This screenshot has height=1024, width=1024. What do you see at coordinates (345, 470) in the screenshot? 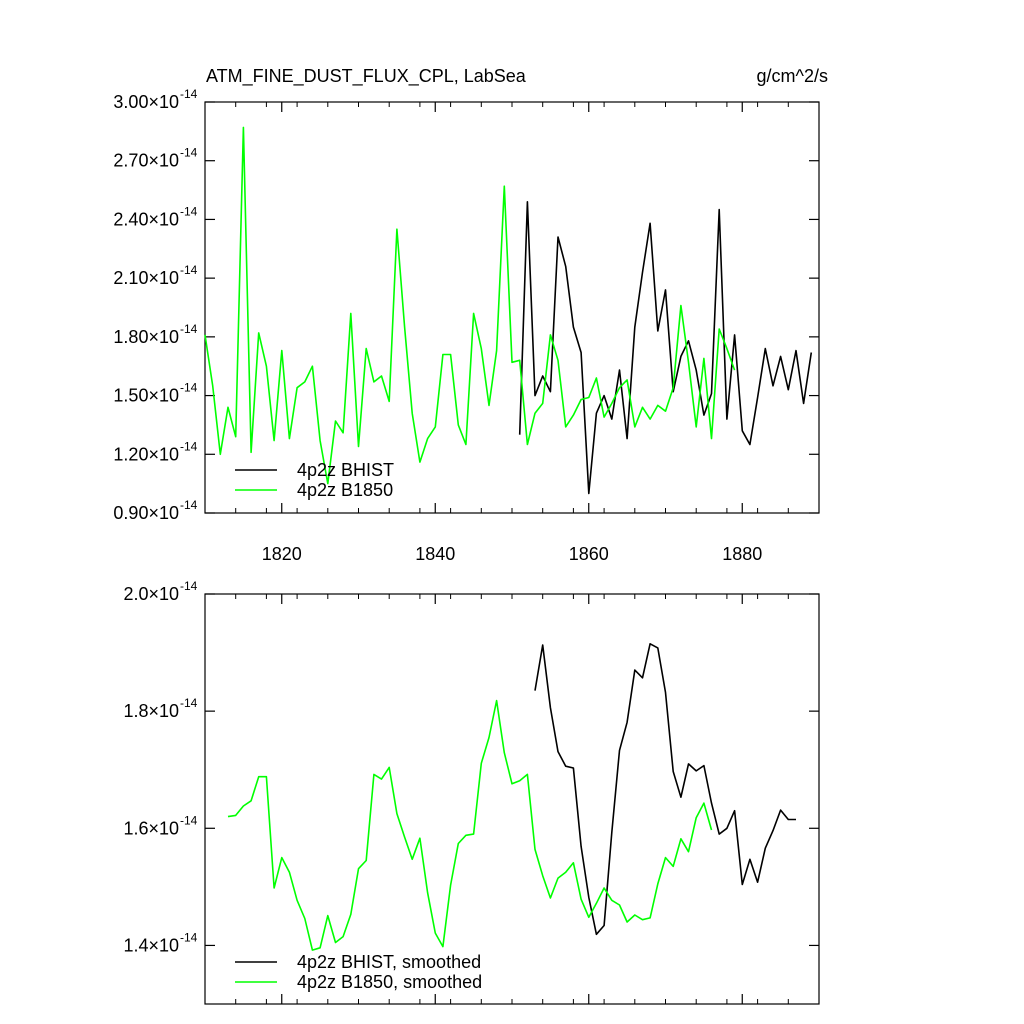
I see `legend-label: 4p2z BHIST` at bounding box center [345, 470].